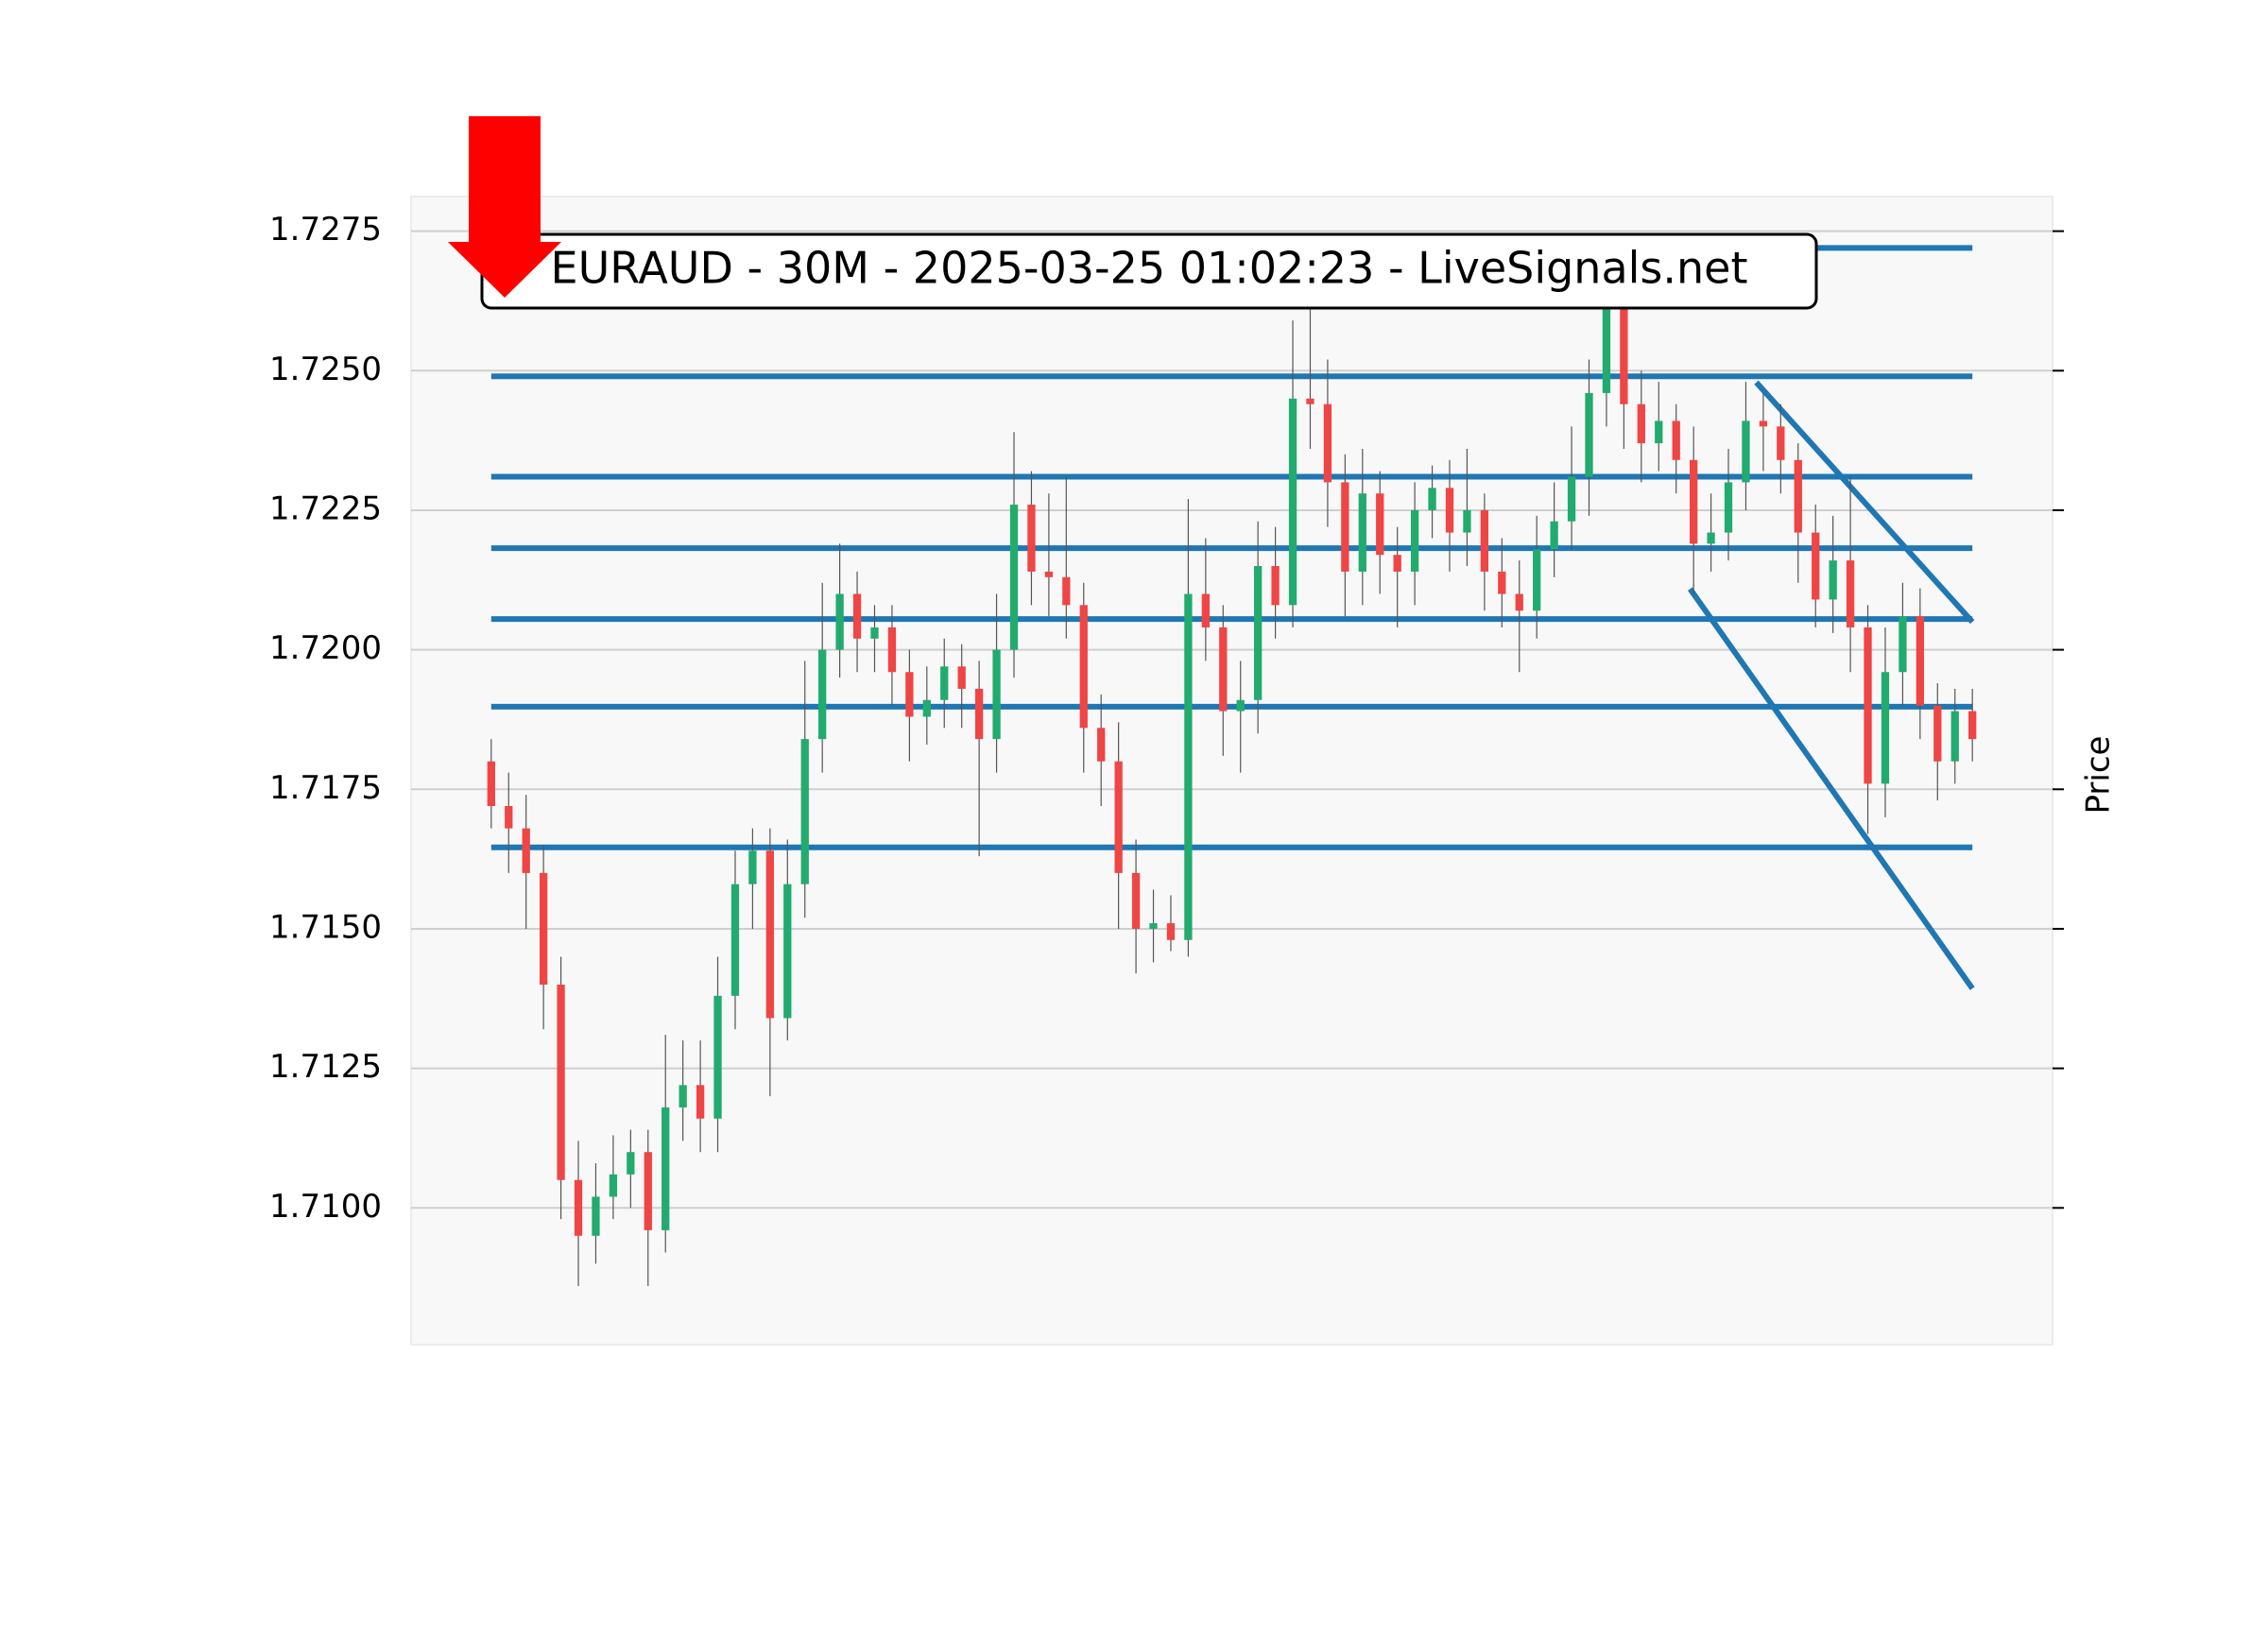 This screenshot has height=1630, width=2268. I want to click on y-axis-label: Price, so click(2099, 776).